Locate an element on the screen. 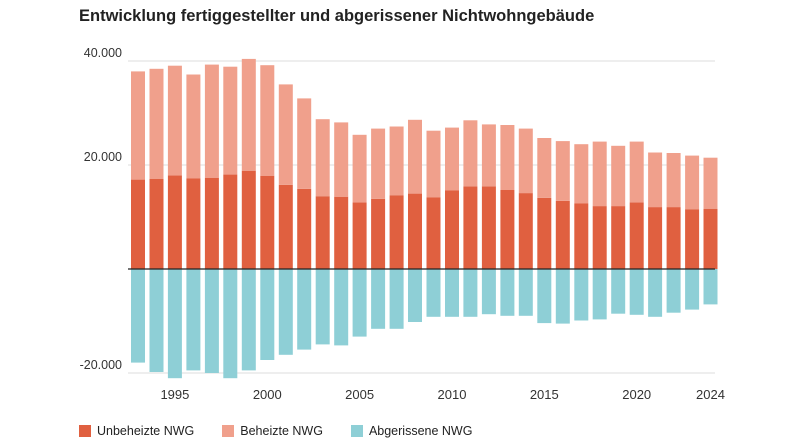 The image size is (800, 446). bar-abgerissen-2019 is located at coordinates (618, 291).